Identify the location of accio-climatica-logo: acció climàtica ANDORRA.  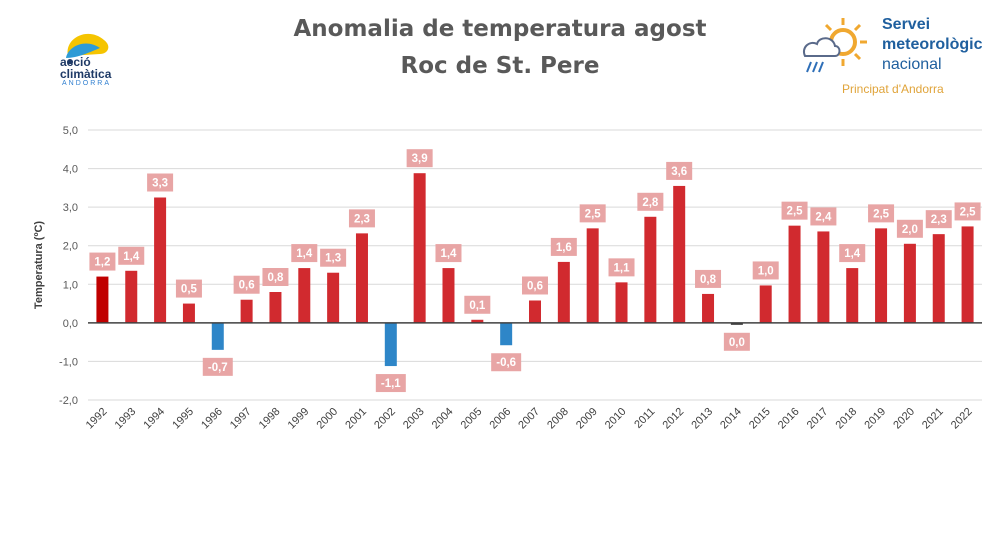
(110, 59).